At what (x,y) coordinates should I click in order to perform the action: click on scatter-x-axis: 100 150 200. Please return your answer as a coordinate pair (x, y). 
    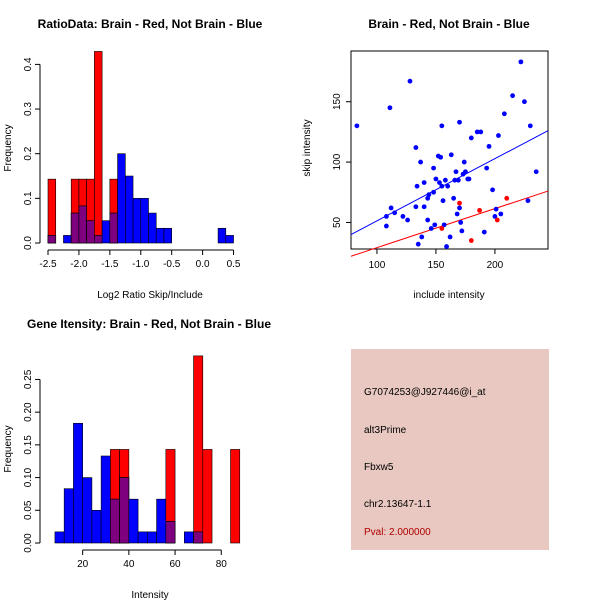
    Looking at the image, I should click on (436, 260).